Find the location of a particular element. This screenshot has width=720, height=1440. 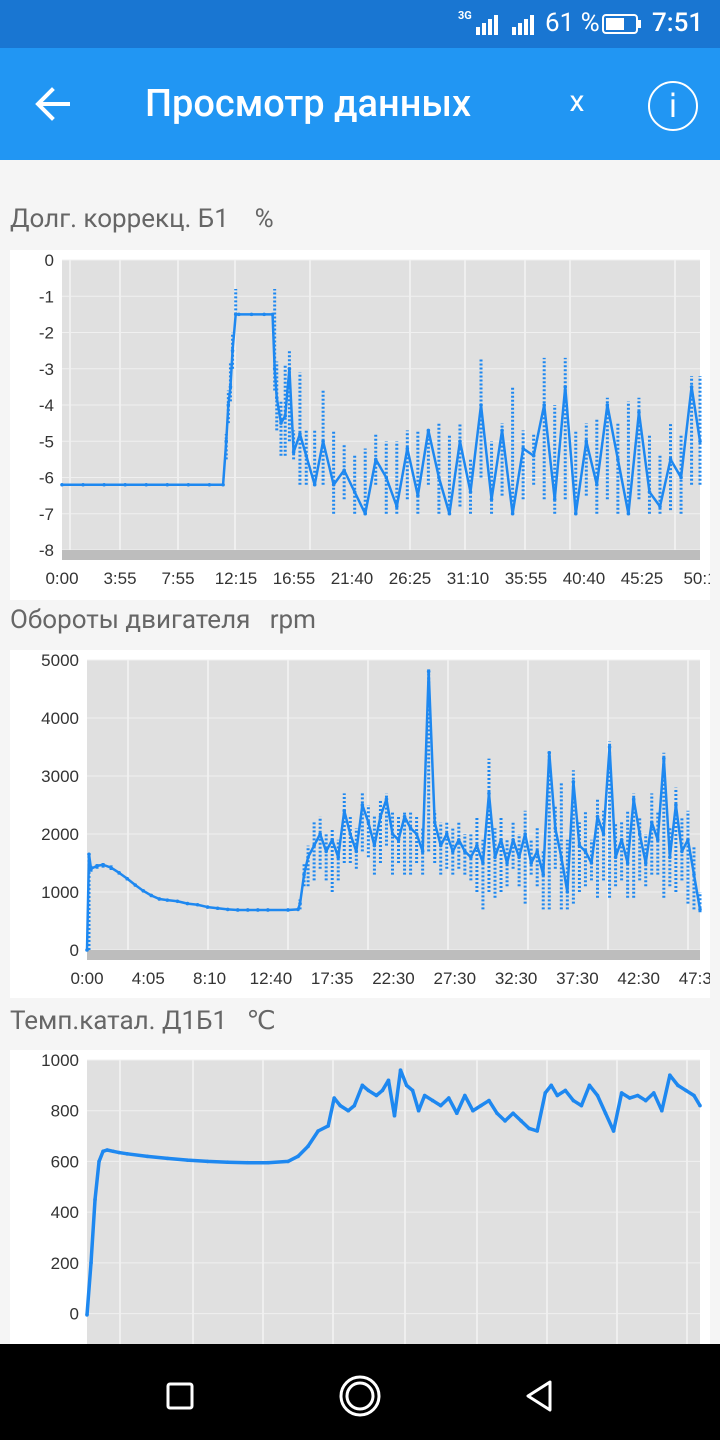

x-axis-band is located at coordinates (393, 955).